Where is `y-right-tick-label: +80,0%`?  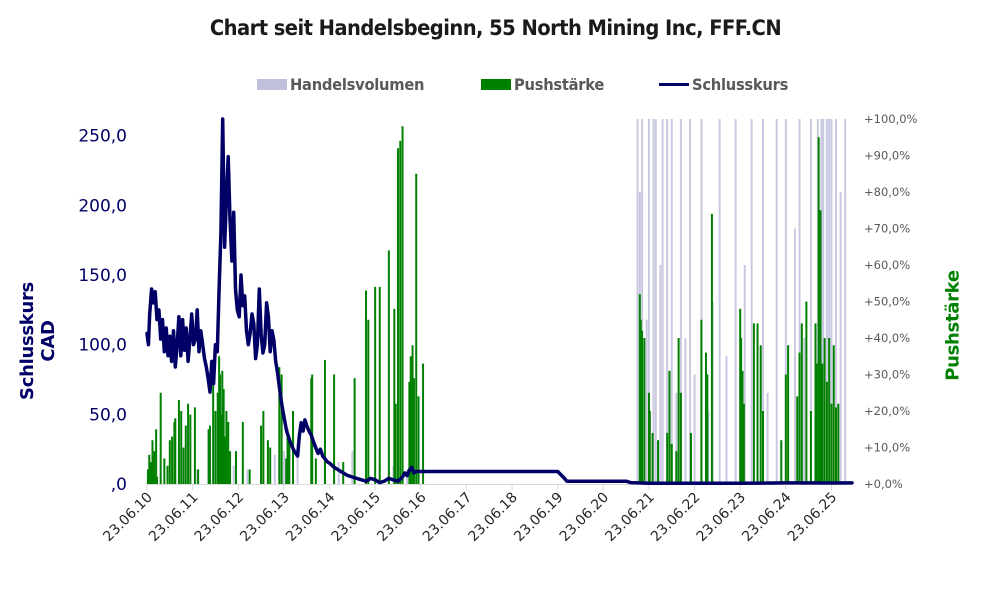
y-right-tick-label: +80,0% is located at coordinates (887, 192).